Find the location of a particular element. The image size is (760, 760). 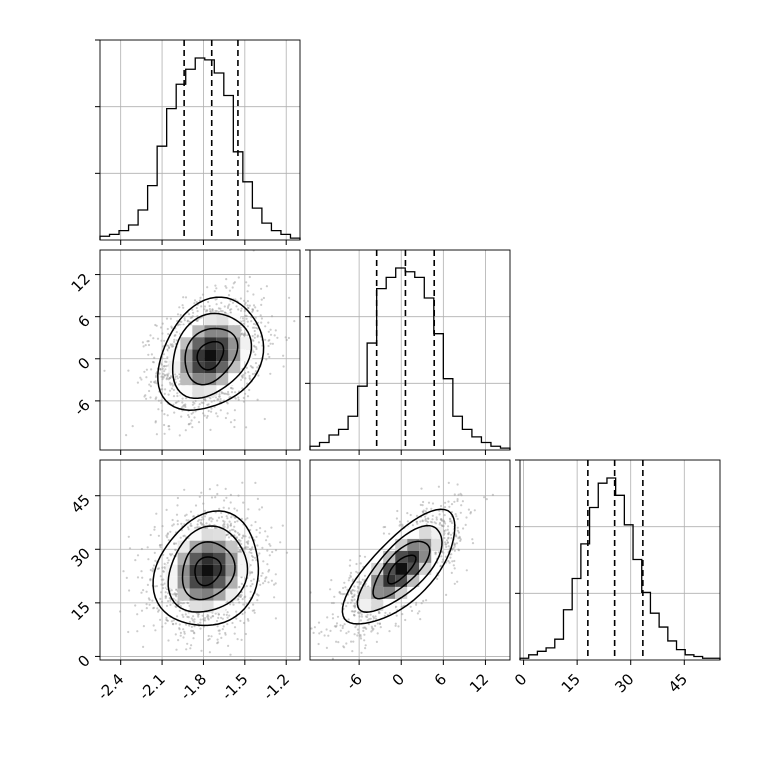

x-tick-label: -1.2 is located at coordinates (276, 686).